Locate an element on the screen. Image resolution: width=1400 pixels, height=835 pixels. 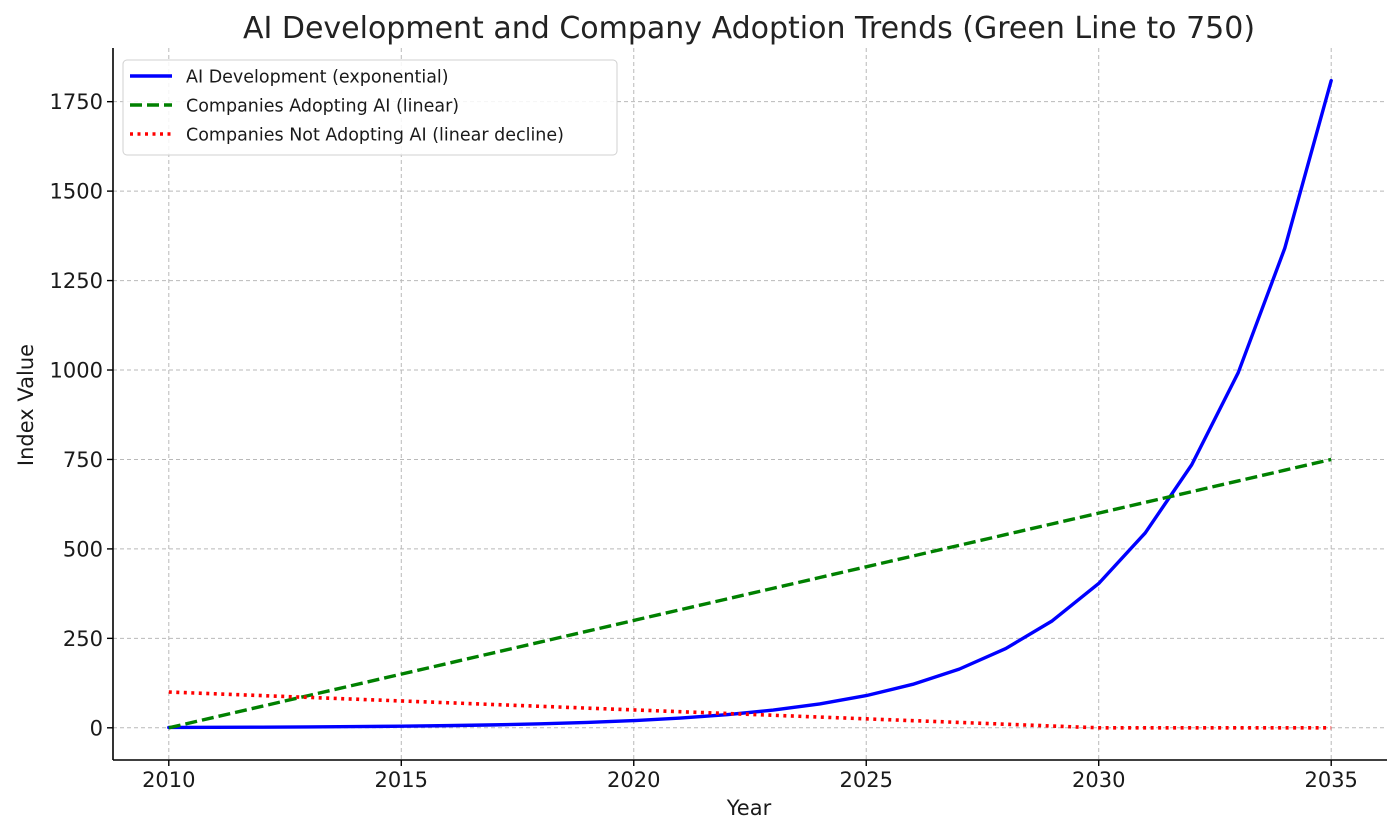
x-tick-label: 2015 is located at coordinates (401, 780).